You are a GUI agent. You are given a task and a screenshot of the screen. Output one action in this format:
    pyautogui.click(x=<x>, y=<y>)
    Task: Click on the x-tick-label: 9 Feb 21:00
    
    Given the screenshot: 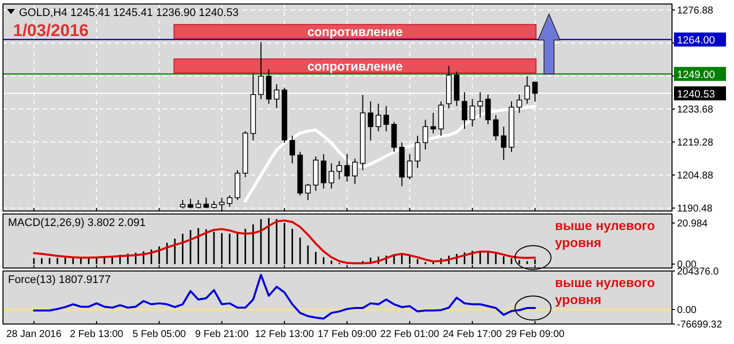 What is the action you would take?
    pyautogui.click(x=222, y=334)
    